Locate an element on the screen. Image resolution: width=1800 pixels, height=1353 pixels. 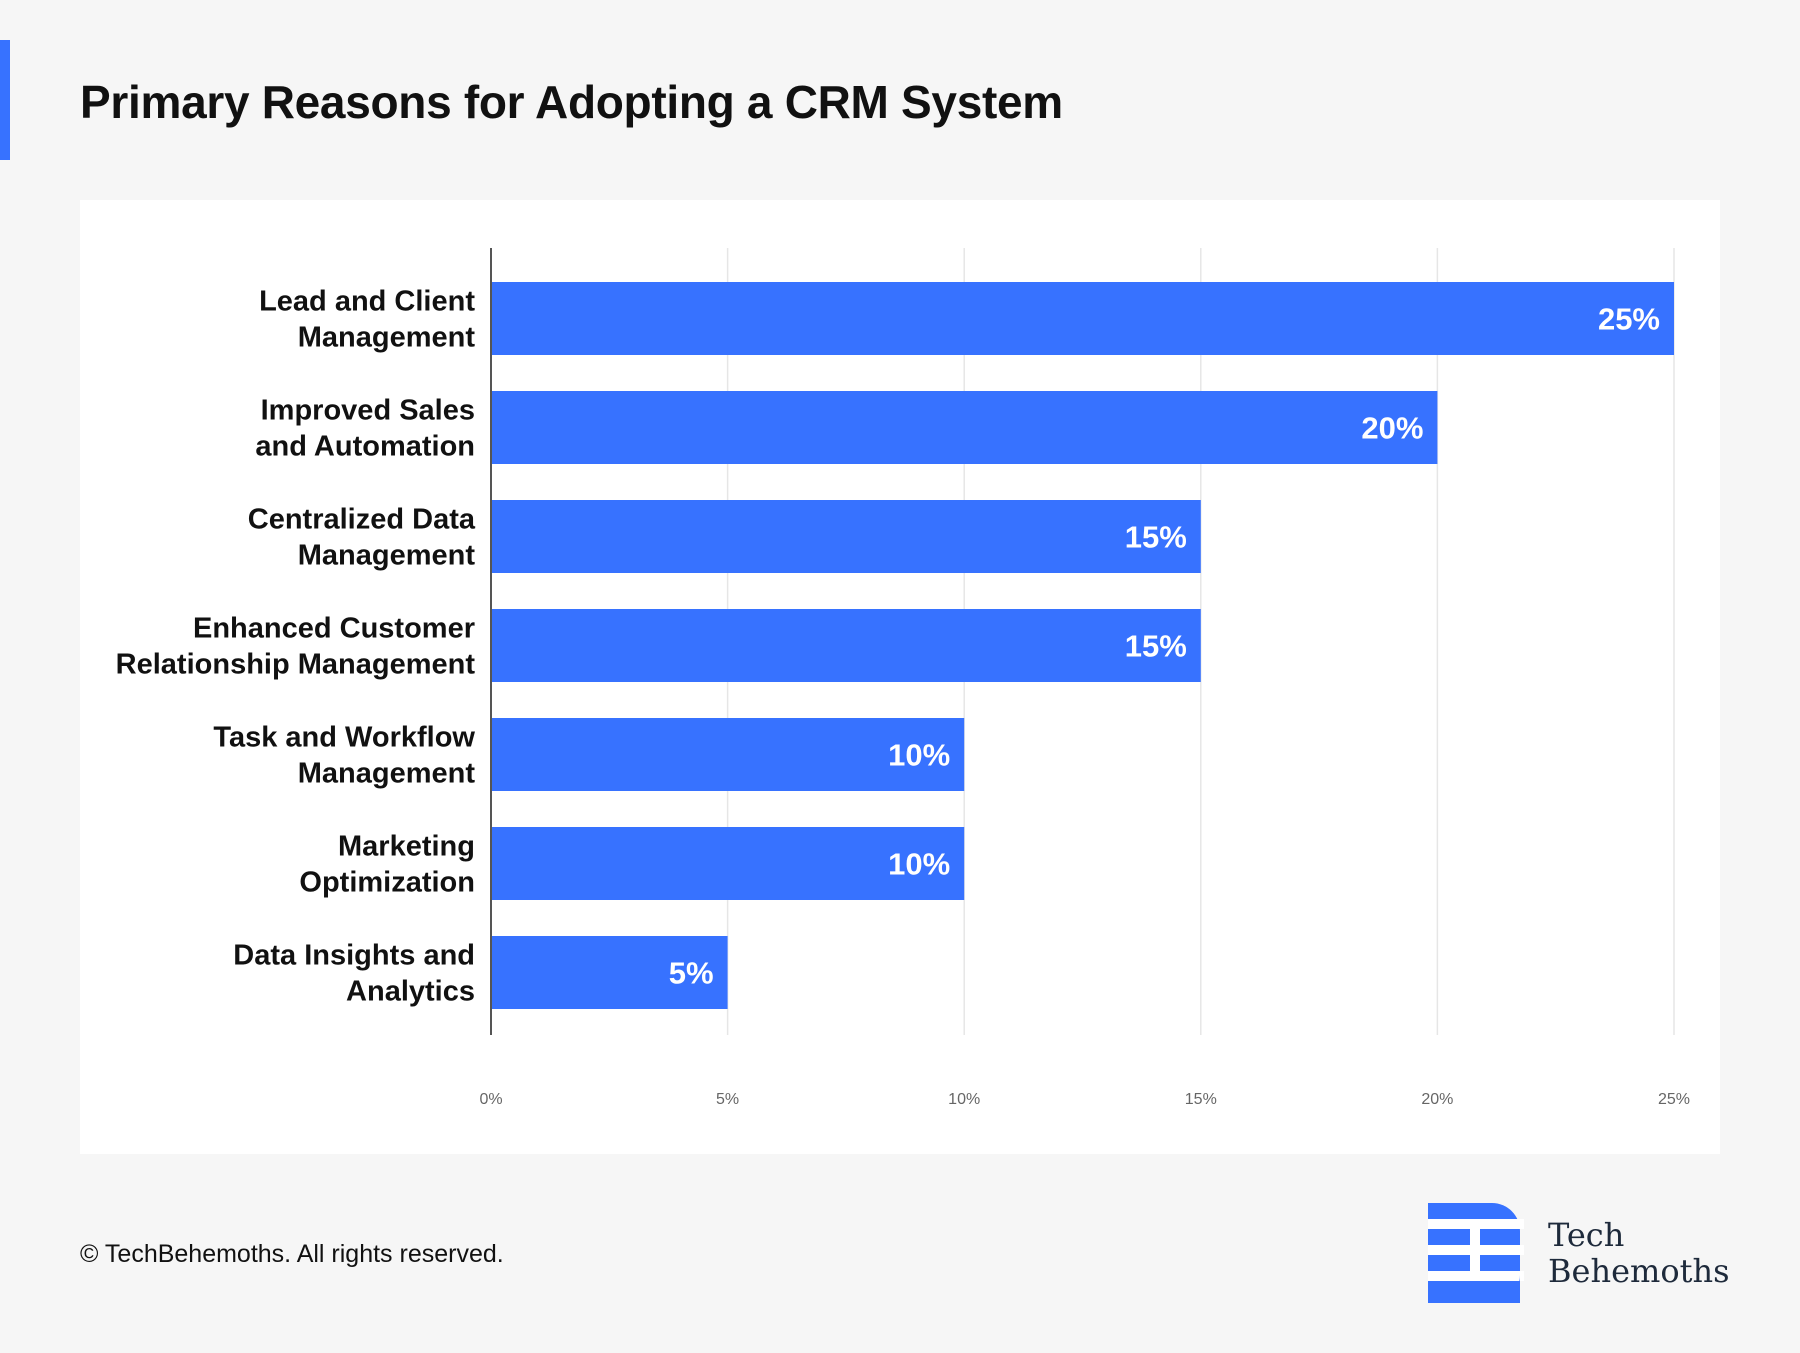
category-label: Lead and Client Management is located at coordinates (367, 320).